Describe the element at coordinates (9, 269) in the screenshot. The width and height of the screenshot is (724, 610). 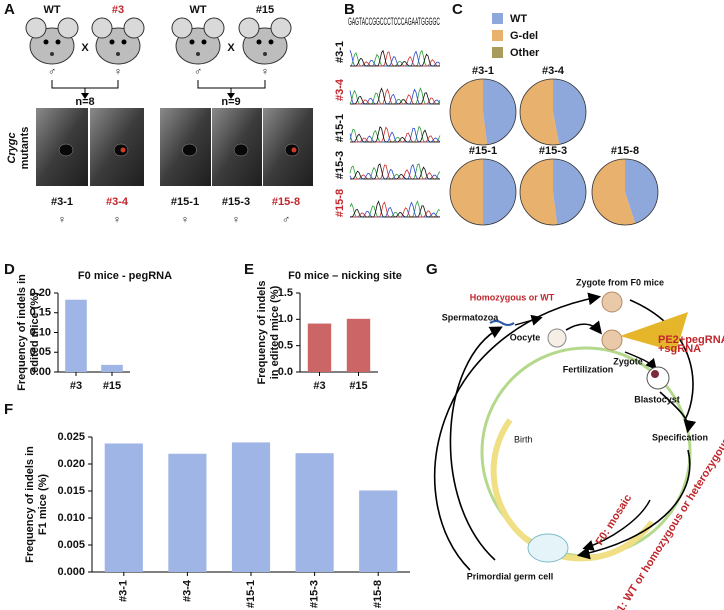
I see `panel-label: D` at that location.